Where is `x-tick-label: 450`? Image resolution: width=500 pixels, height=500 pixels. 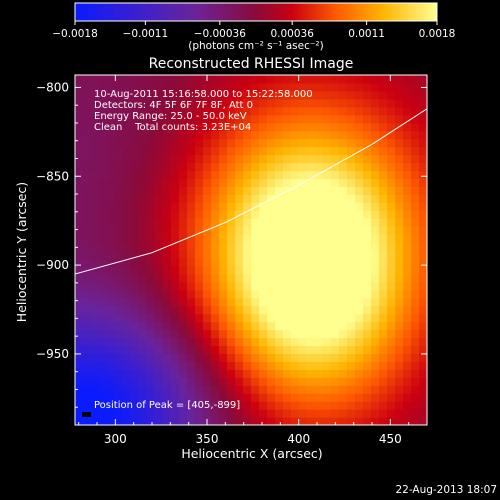 x-tick-label: 450 is located at coordinates (390, 439).